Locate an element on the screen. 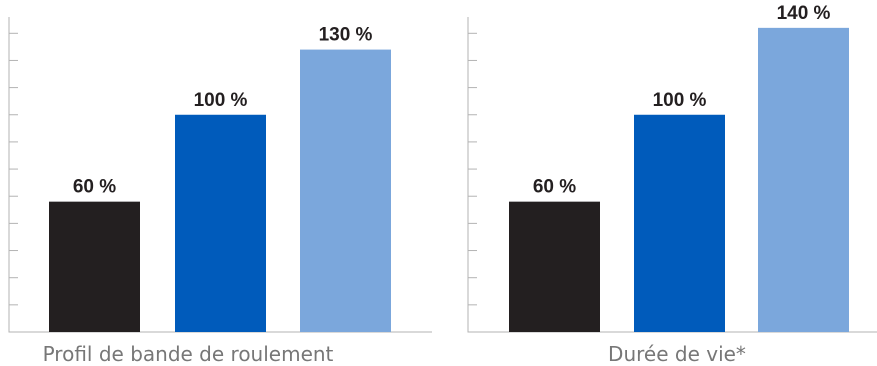 This screenshot has width=877, height=366. chart-title: Durée de vie* is located at coordinates (677, 354).